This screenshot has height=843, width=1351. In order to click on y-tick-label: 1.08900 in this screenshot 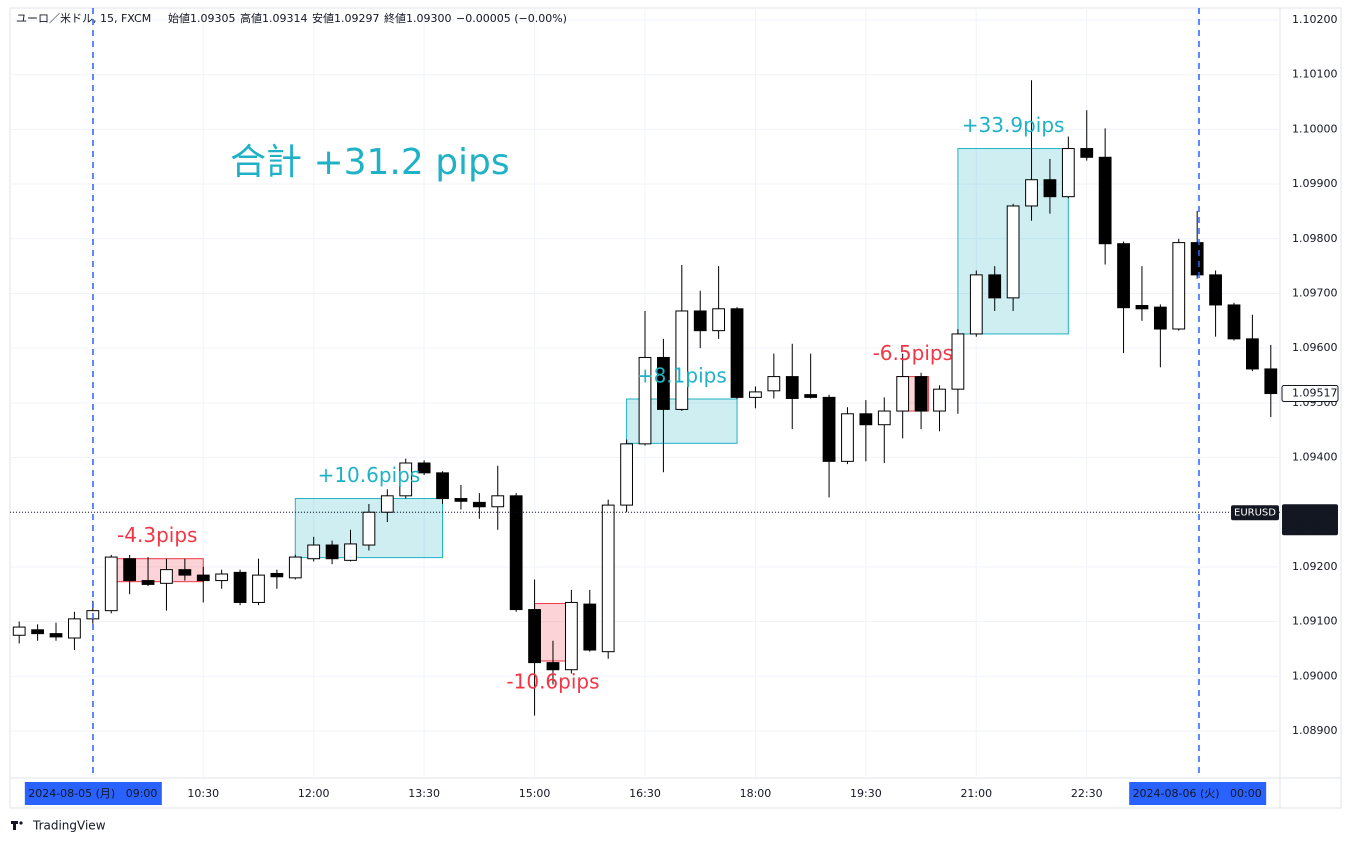, I will do `click(1315, 730)`.